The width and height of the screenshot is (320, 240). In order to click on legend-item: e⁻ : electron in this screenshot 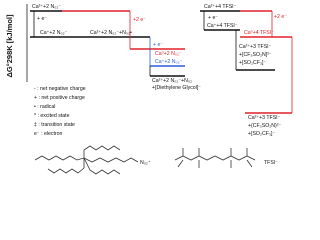, I will do `click(48, 134)`.